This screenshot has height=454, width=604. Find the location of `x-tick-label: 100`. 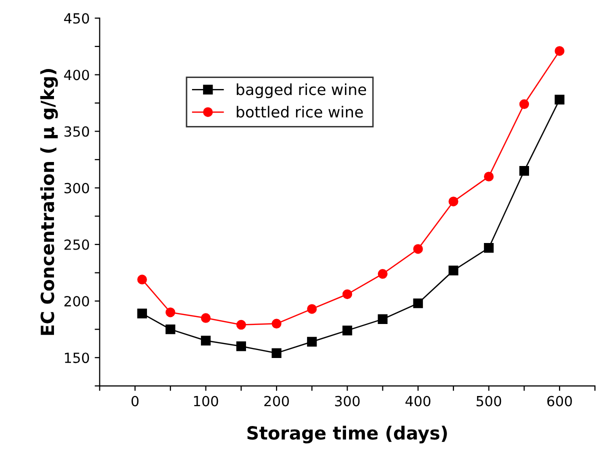

x-tick-label: 100 is located at coordinates (206, 401).